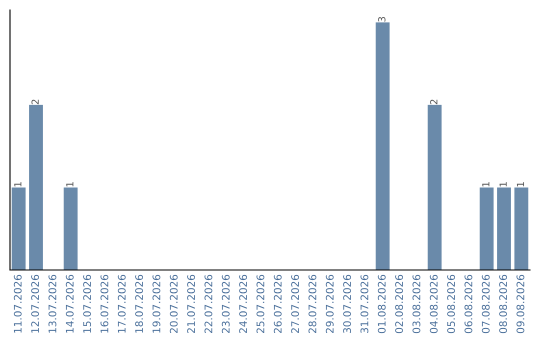 The width and height of the screenshot is (540, 340). I want to click on x-tick-label: 02.08.2026, so click(399, 304).